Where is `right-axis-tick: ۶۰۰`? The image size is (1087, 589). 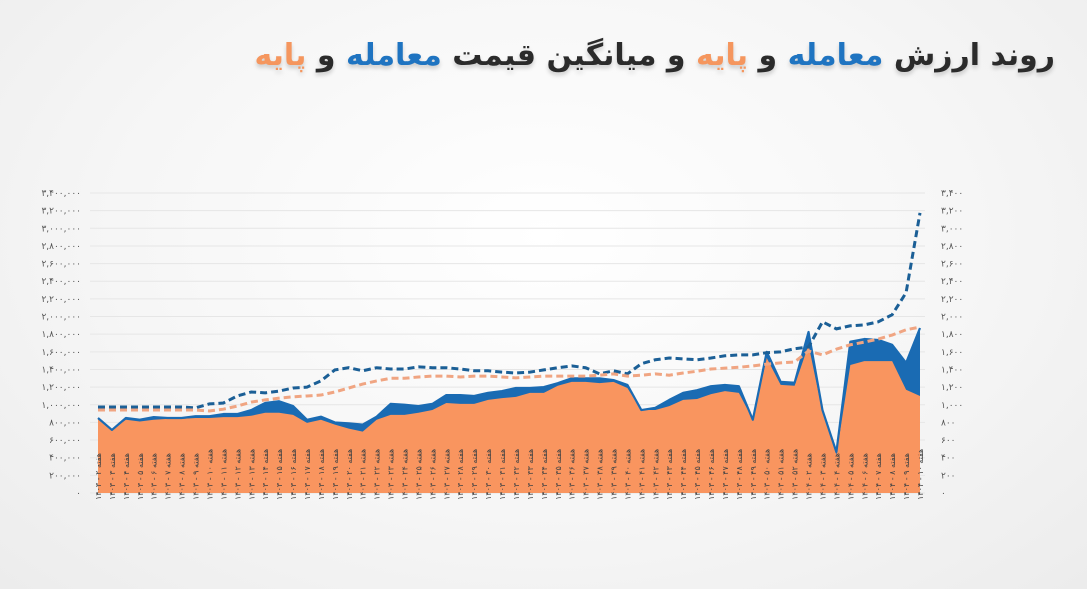 right-axis-tick: ۶۰۰ is located at coordinates (948, 441).